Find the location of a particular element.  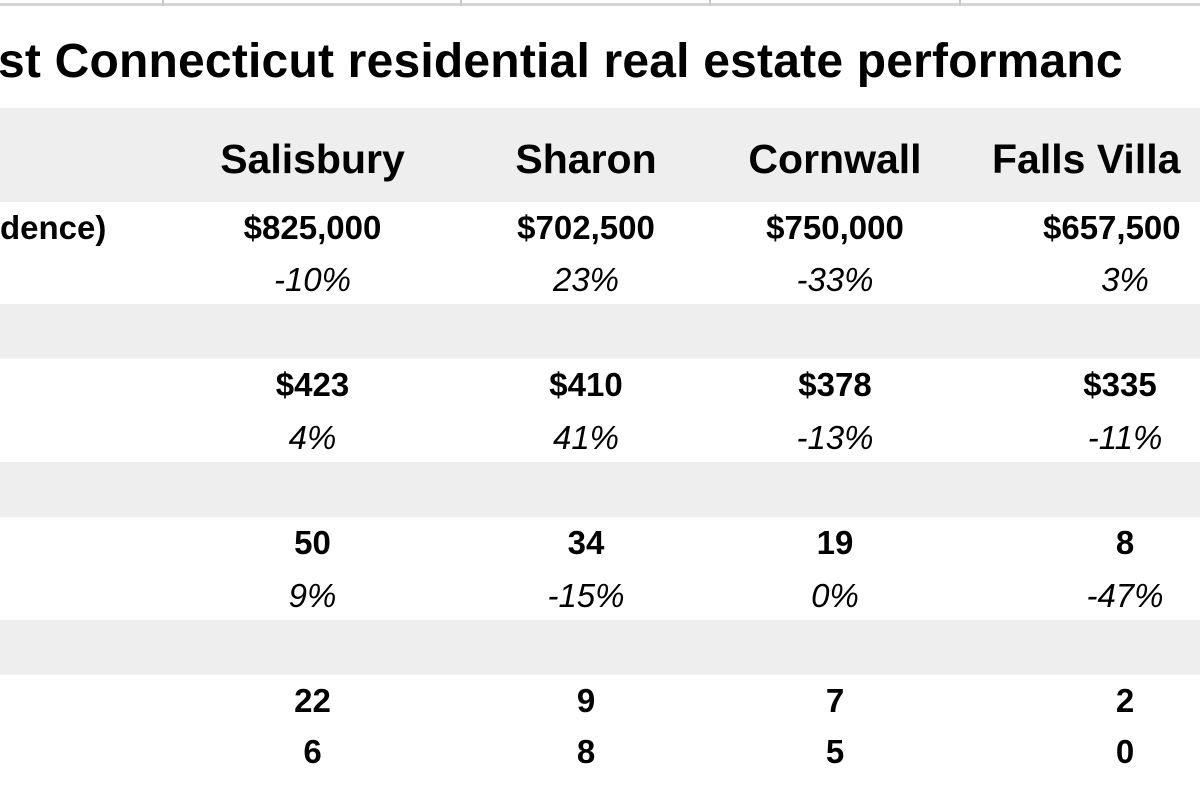

column-header-falls-village: Falls Villa is located at coordinates (1086, 159).